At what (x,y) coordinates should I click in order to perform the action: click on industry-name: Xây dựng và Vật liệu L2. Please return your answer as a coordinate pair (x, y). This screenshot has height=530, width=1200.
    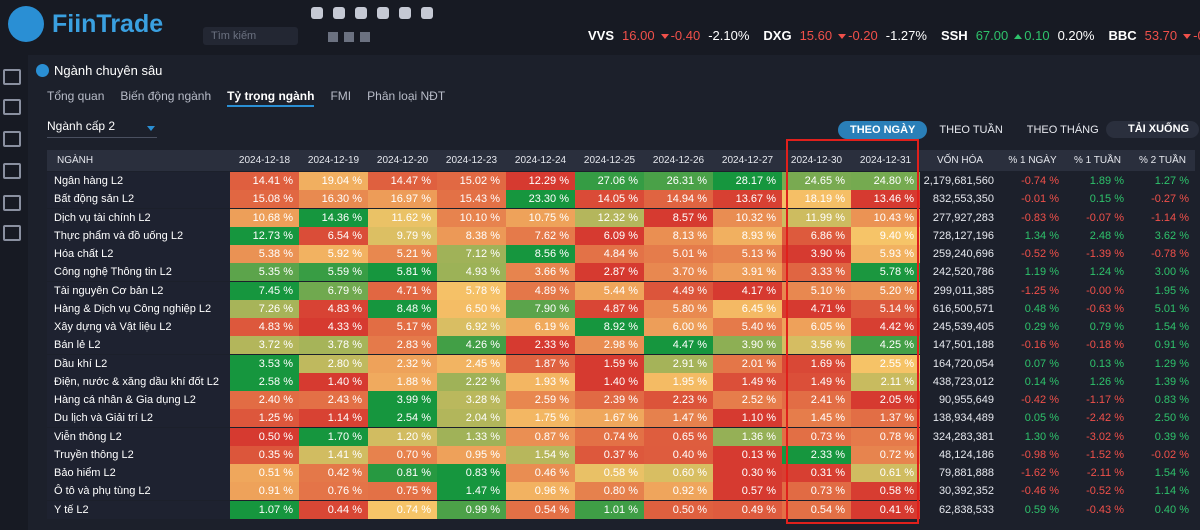
    Looking at the image, I should click on (138, 327).